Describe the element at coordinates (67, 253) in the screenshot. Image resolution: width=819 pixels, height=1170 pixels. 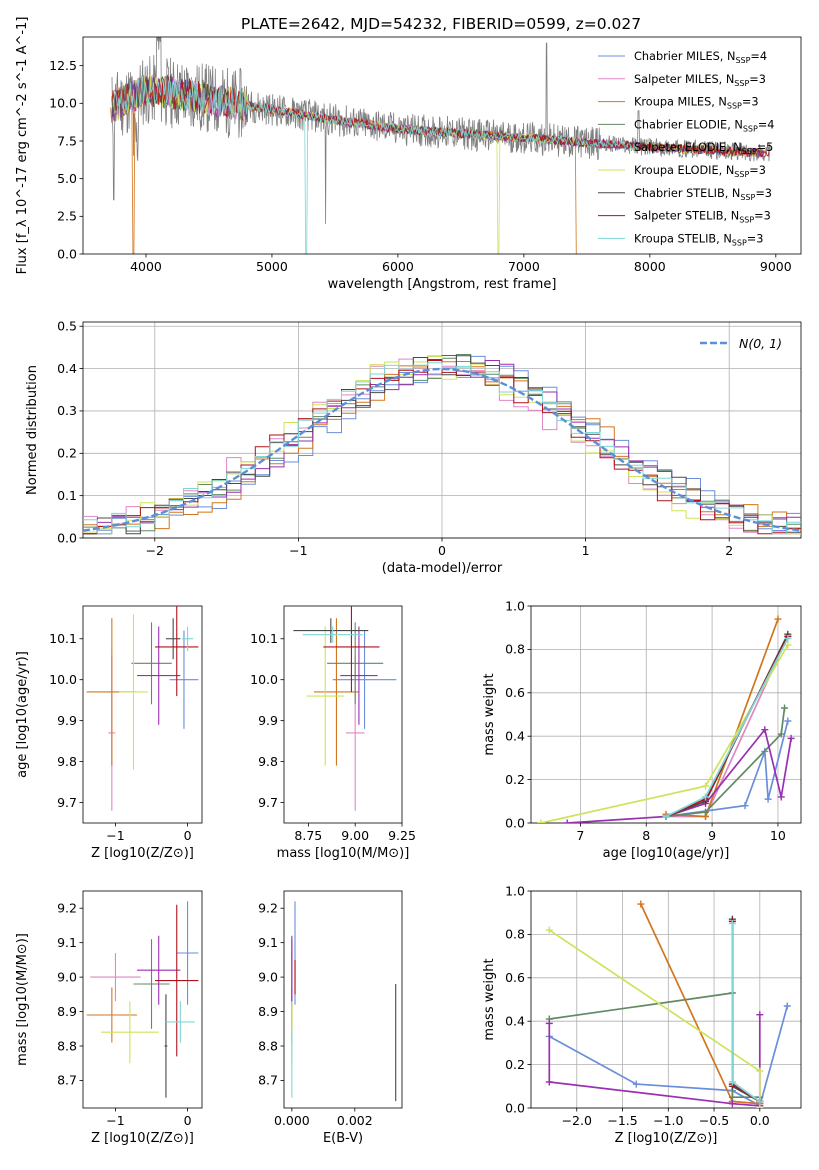
I see `y-tick-label: 0.0` at that location.